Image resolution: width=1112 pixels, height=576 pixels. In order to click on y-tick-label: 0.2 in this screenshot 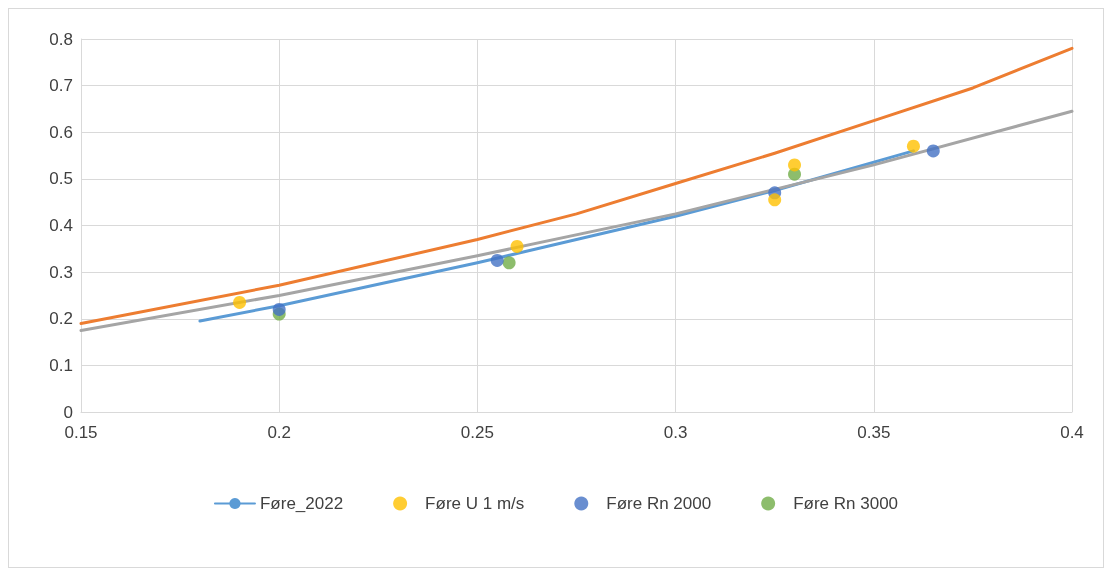, I will do `click(61, 319)`.